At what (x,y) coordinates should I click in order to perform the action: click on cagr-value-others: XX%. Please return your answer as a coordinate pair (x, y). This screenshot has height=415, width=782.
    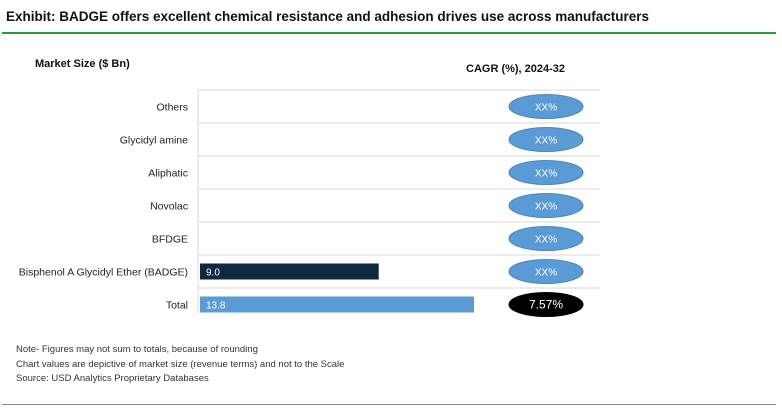
    Looking at the image, I should click on (546, 108).